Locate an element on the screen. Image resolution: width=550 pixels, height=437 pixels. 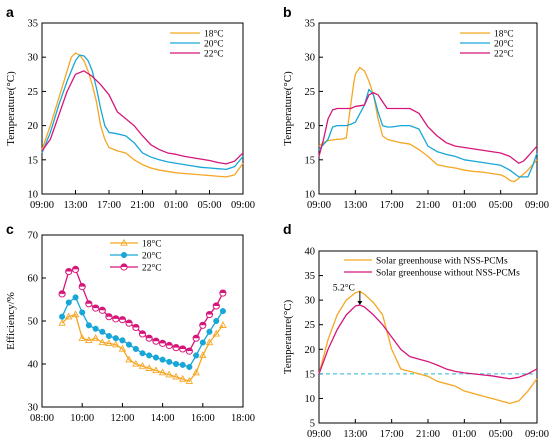
x-tick-label: 14:00 is located at coordinates (163, 418).